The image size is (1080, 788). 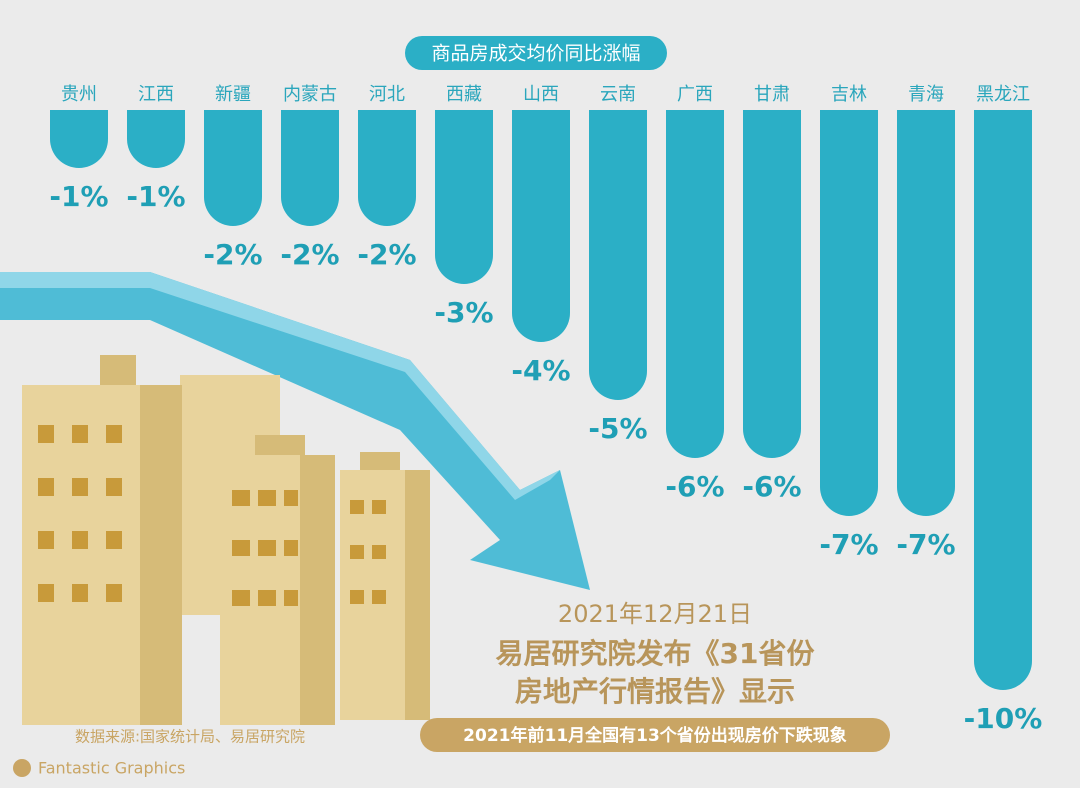 I want to click on source: 数据来源:国家统计局、易居研究院, so click(x=190, y=737).